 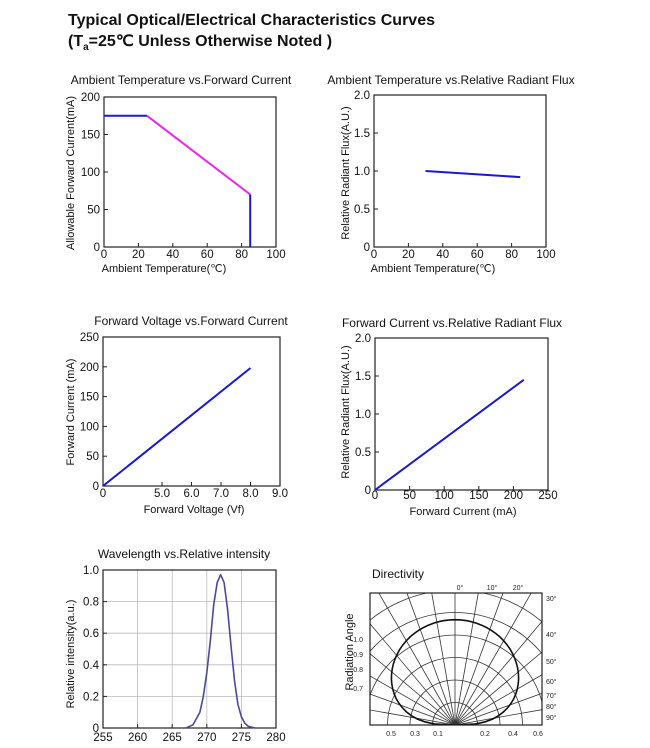 What do you see at coordinates (162, 494) in the screenshot?
I see `x-tick-label: 5.0` at bounding box center [162, 494].